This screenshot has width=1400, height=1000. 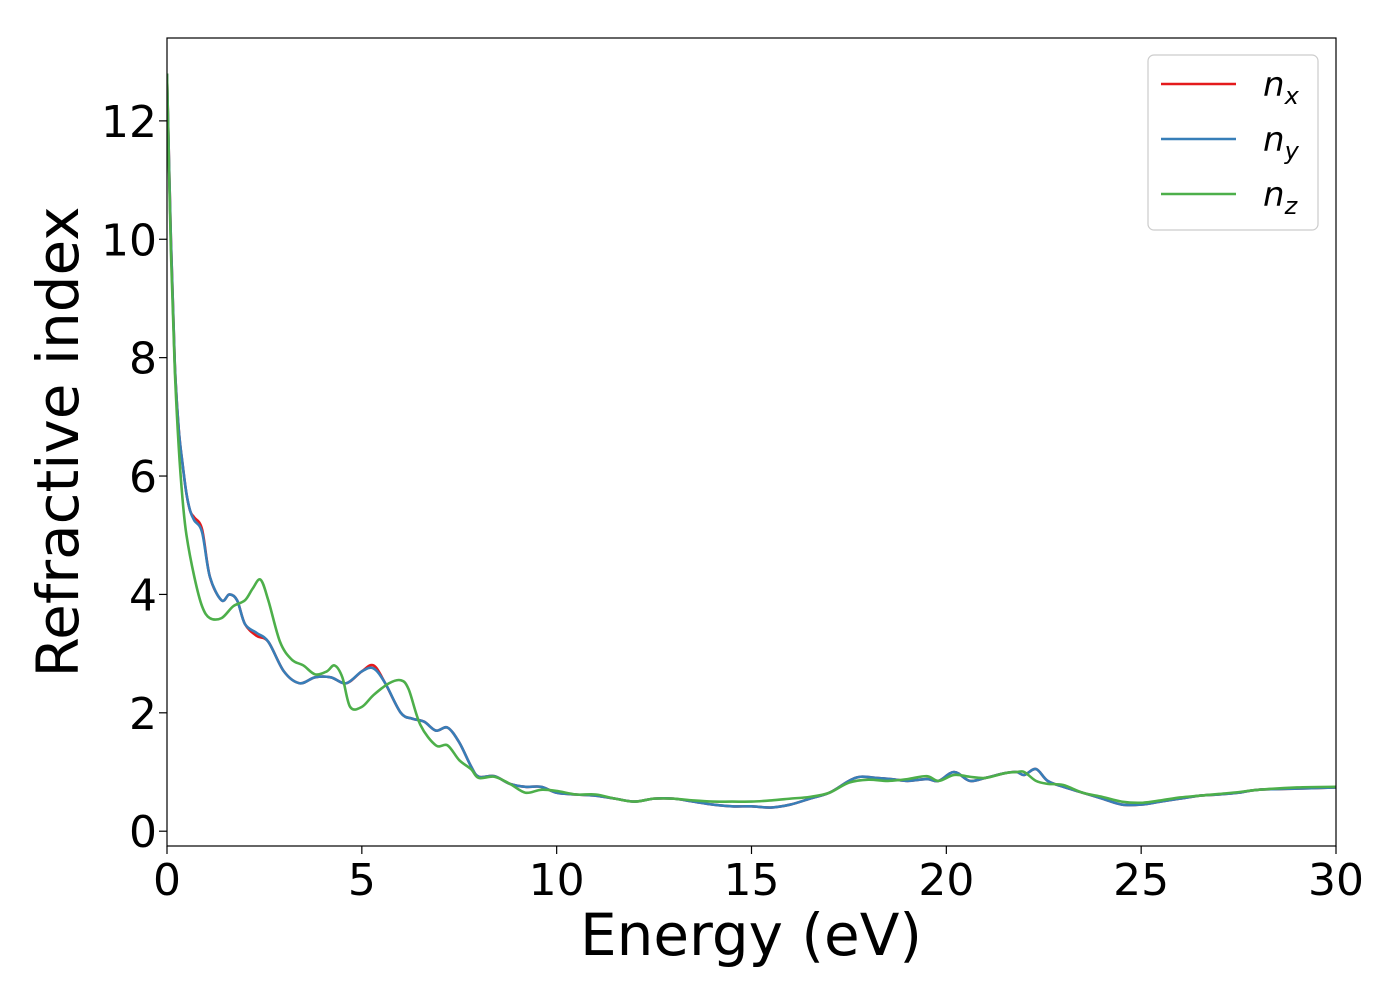 I want to click on legend-label-x: nx, so click(x=1281, y=87).